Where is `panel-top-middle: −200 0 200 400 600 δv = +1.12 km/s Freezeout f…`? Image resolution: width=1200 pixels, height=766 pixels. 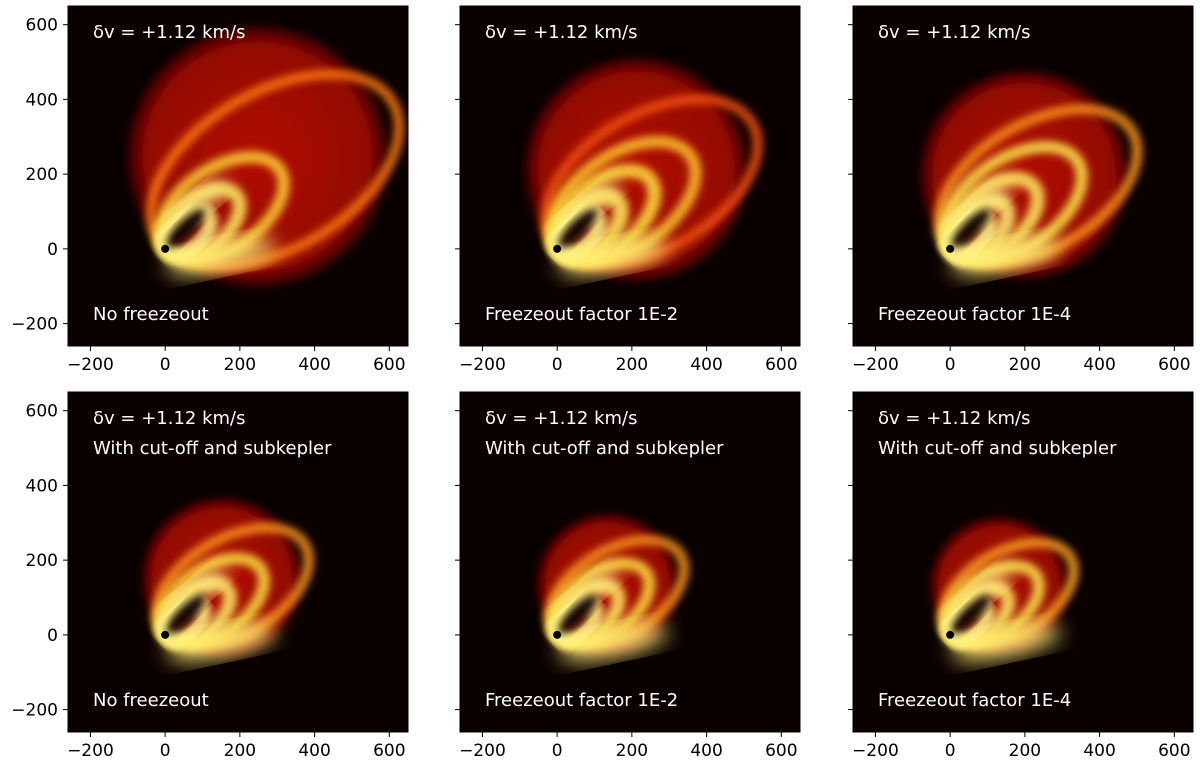
panel-top-middle: −200 0 200 400 600 δv = +1.12 km/s Freezeout f… is located at coordinates (628, 190).